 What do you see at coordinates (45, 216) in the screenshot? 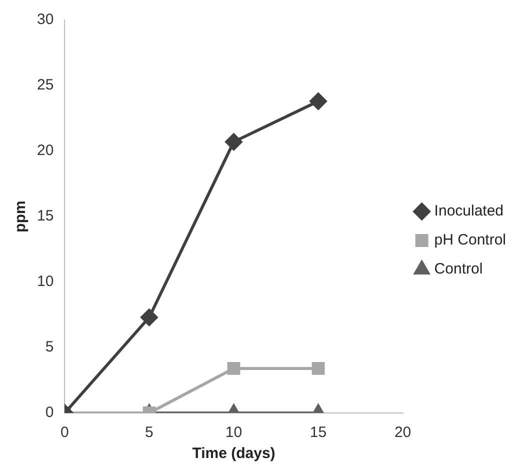
I see `y-tick-label: 15` at bounding box center [45, 216].